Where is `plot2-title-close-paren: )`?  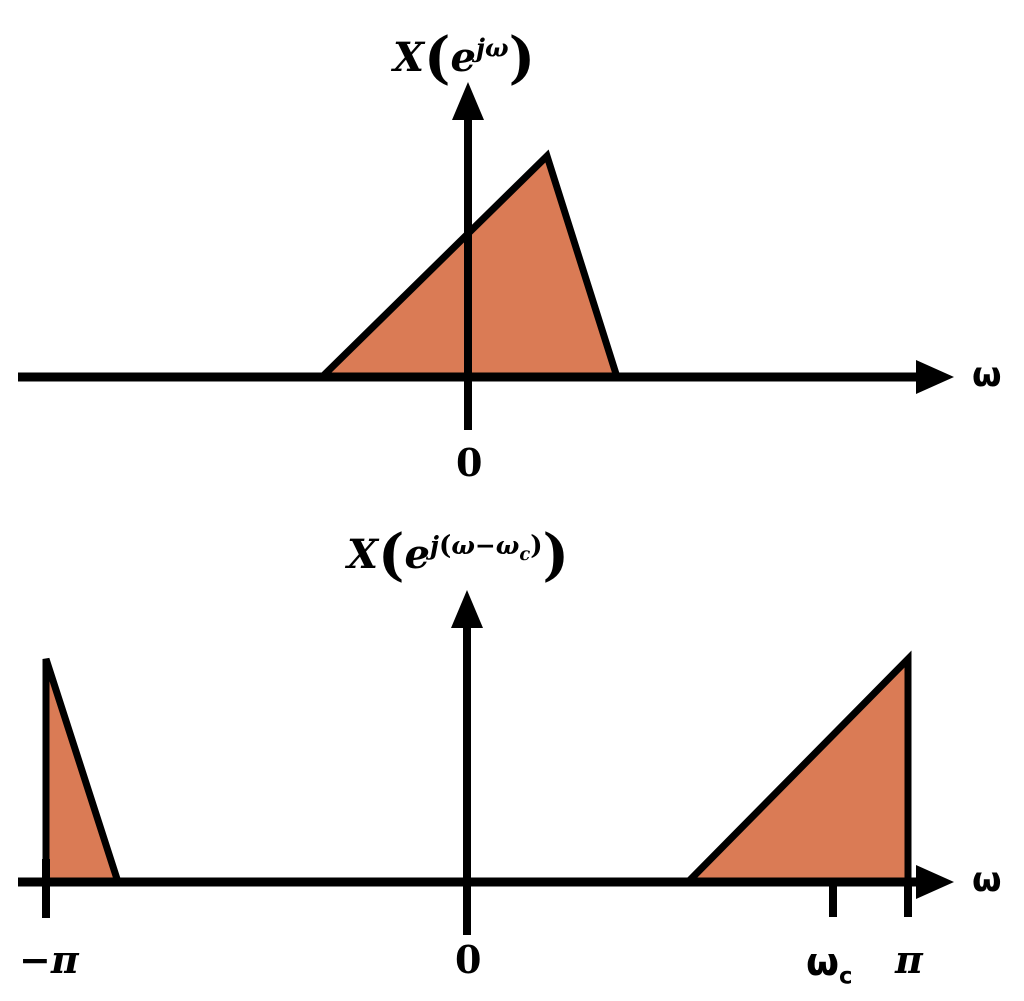
plot2-title-close-paren: ) is located at coordinates (556, 555).